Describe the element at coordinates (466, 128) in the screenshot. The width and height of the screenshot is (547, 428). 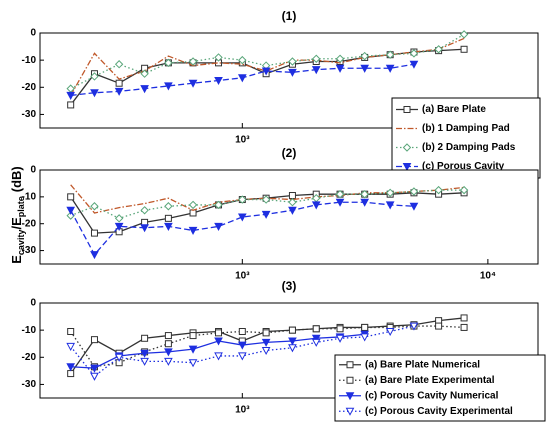
I see `legend-label: (b) 1 Damping Pad` at that location.